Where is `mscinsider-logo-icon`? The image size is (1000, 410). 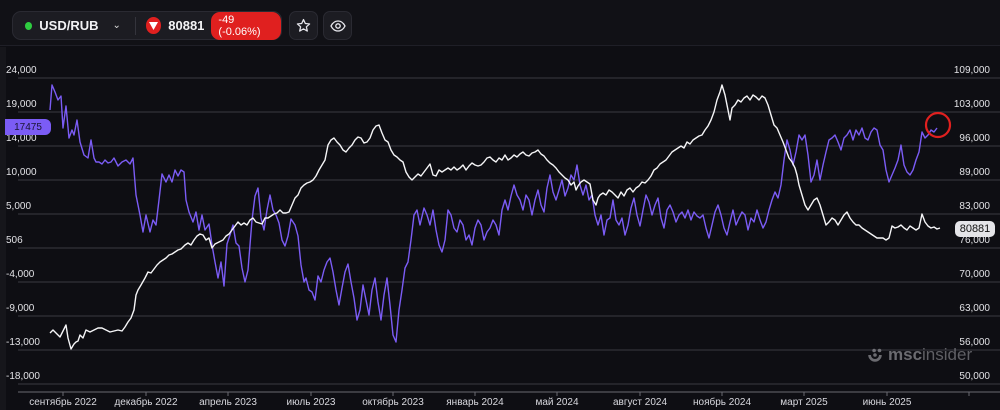 mscinsider-logo-icon is located at coordinates (875, 355).